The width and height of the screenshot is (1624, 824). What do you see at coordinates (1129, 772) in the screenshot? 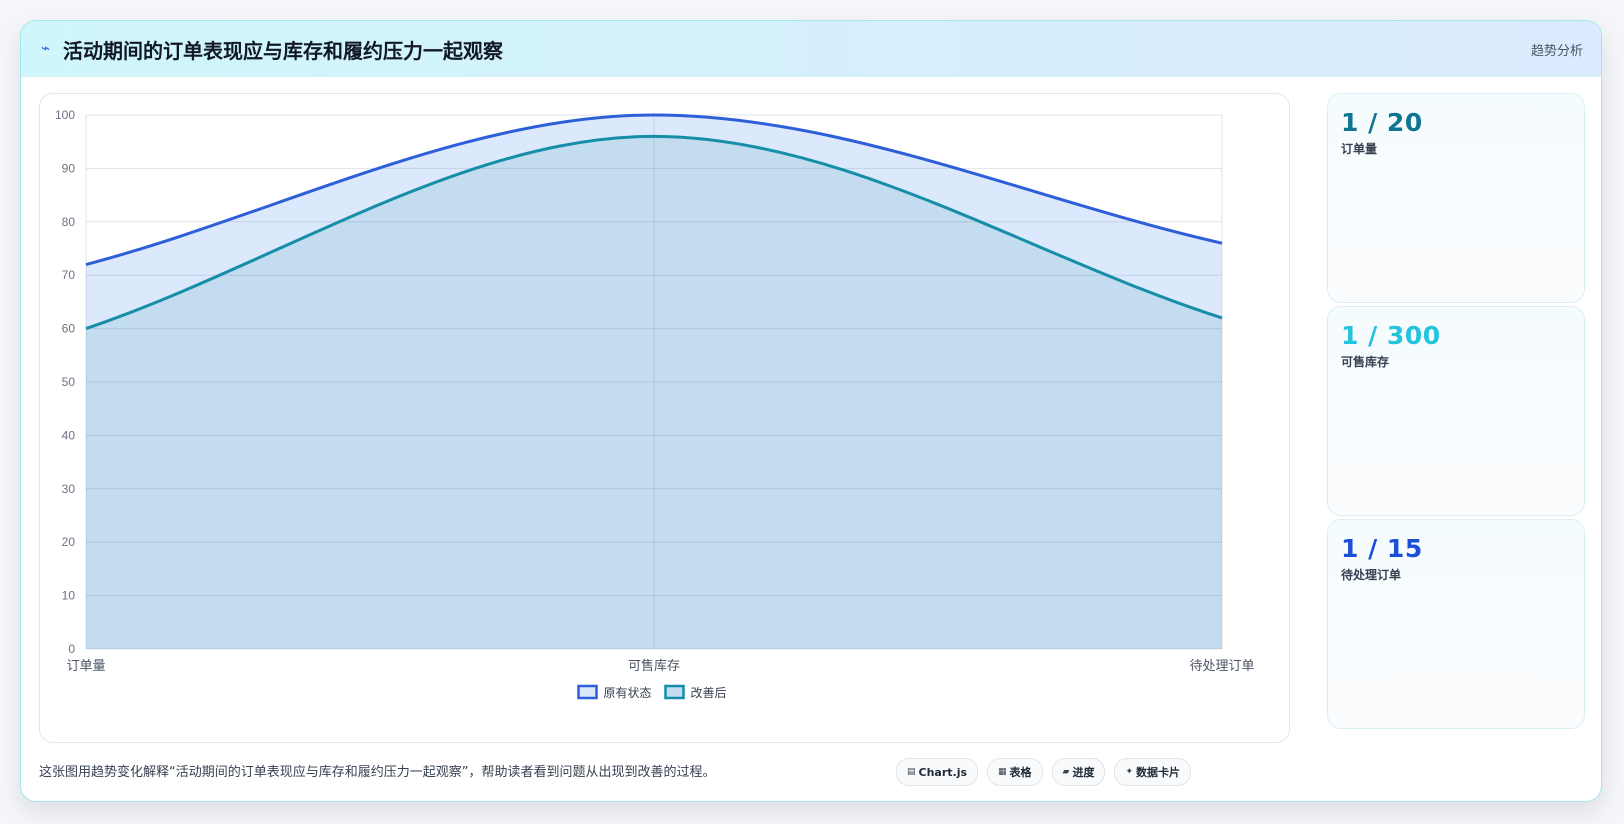
I see `sparkle-icon: ✦` at bounding box center [1129, 772].